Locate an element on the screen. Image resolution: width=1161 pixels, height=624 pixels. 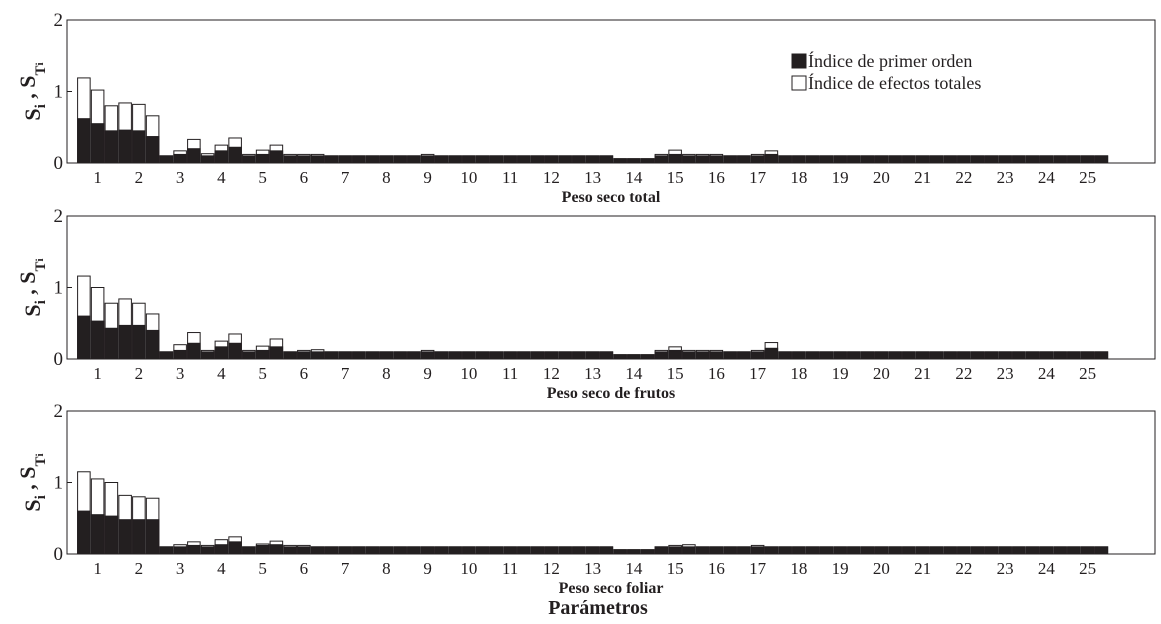
x-axis-label: Peso seco foliar is located at coordinates (611, 588).